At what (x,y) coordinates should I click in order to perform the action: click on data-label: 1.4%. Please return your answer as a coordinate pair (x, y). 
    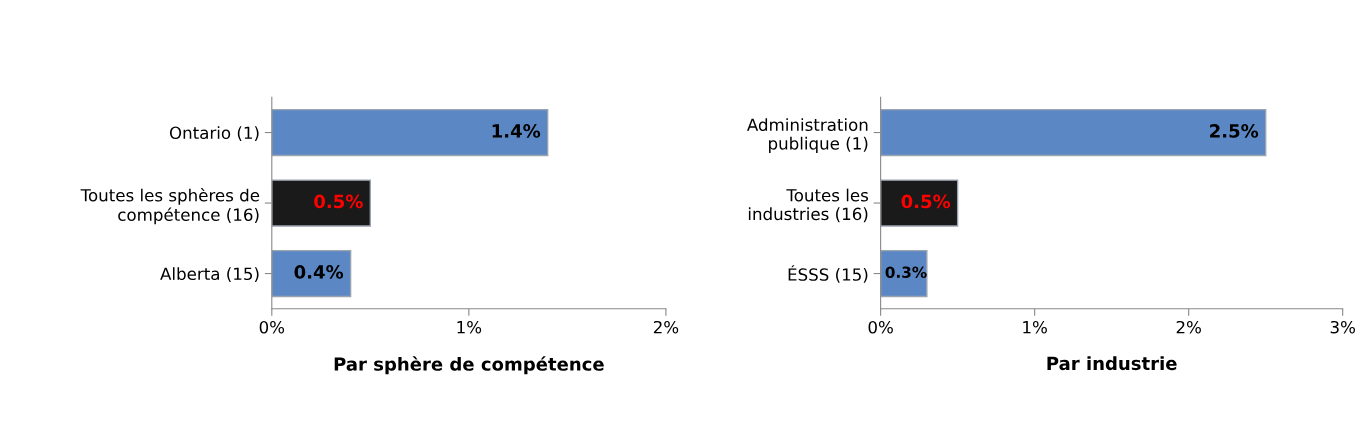
    Looking at the image, I should click on (516, 131).